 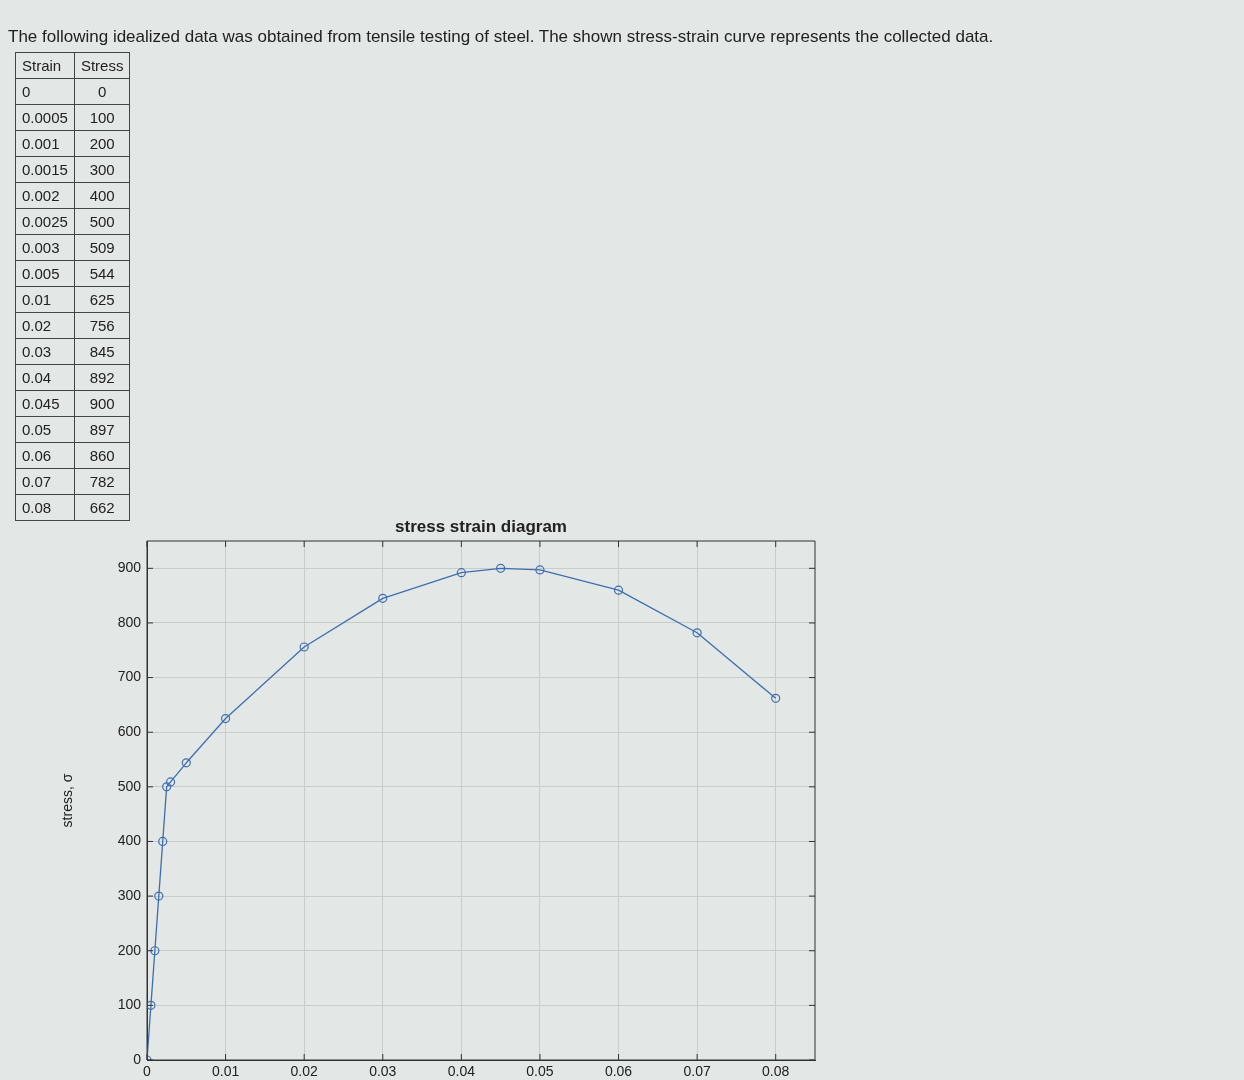 What do you see at coordinates (129, 949) in the screenshot?
I see `y-tick-label: 200` at bounding box center [129, 949].